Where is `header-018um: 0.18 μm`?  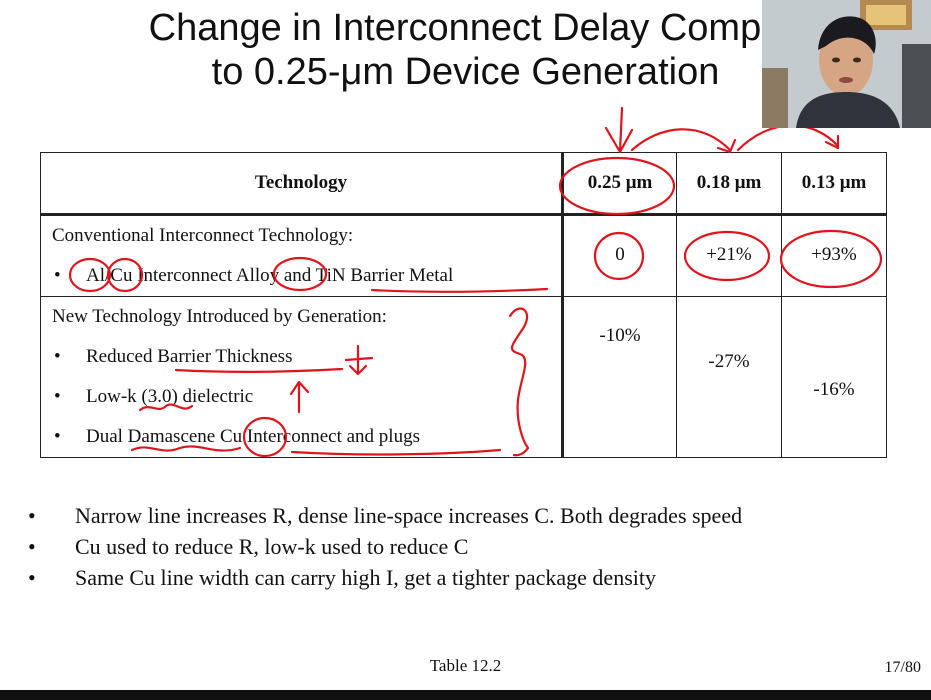
header-018um: 0.18 μm is located at coordinates (729, 184).